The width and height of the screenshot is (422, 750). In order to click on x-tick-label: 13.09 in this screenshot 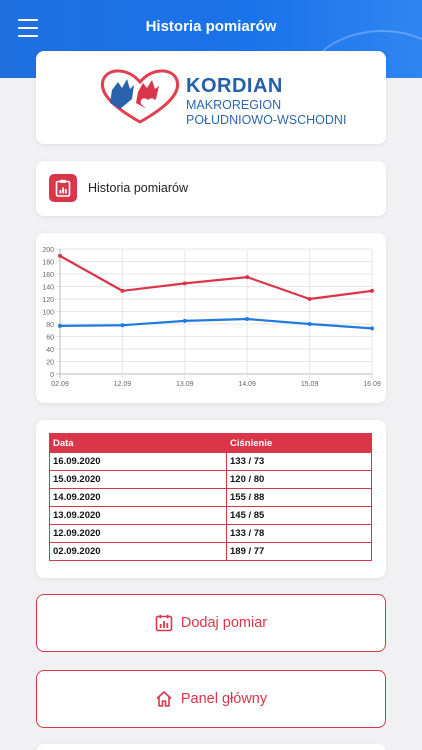, I will do `click(185, 384)`.